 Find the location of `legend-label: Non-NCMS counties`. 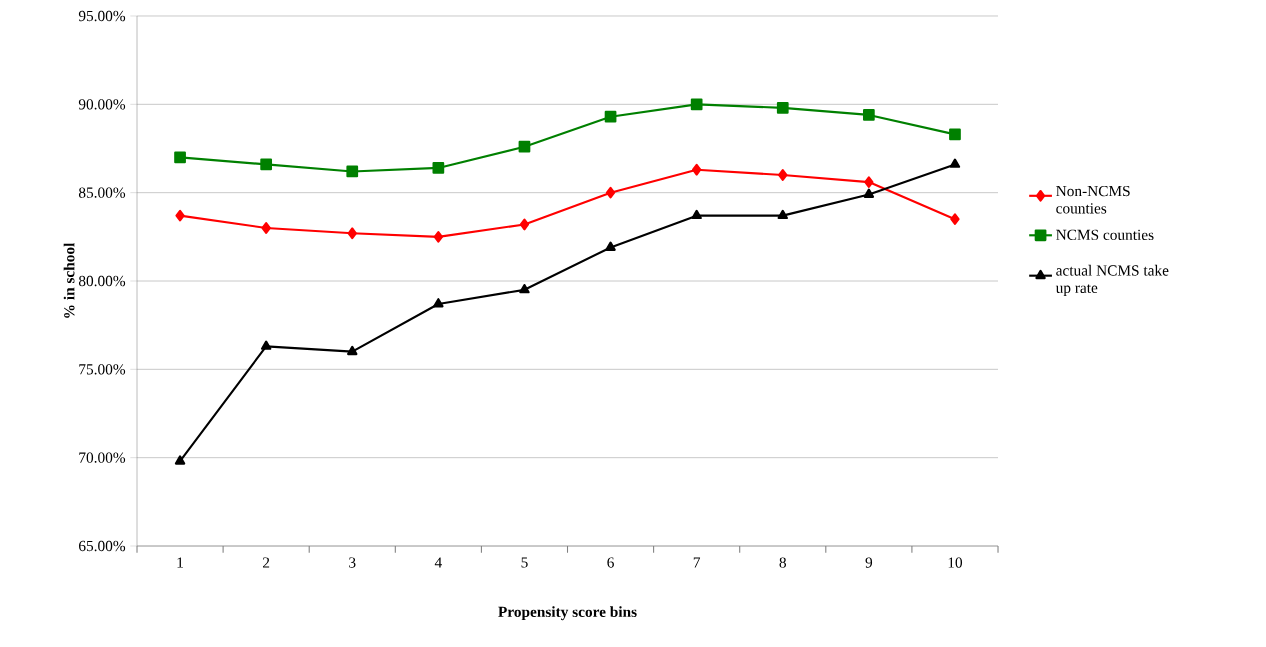

legend-label: Non-NCMS counties is located at coordinates (1093, 199).